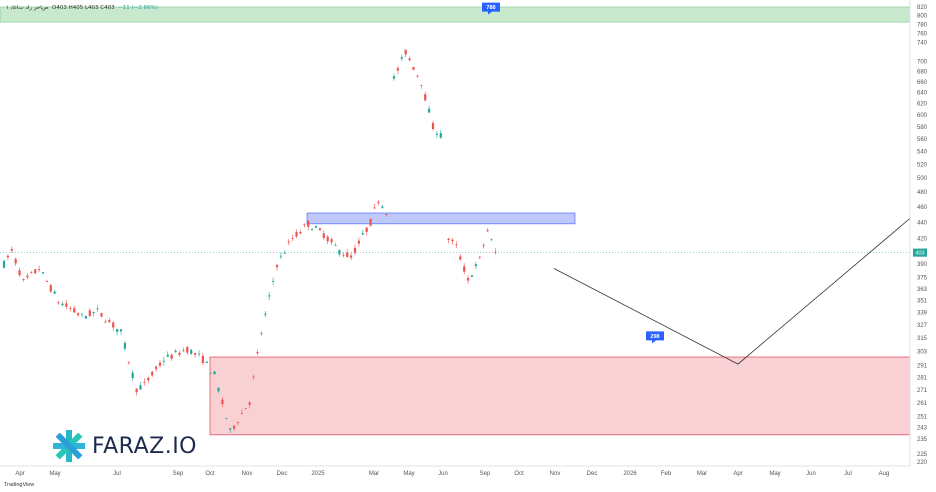  Describe the element at coordinates (922, 223) in the screenshot. I see `y-tick-label: 440` at that location.